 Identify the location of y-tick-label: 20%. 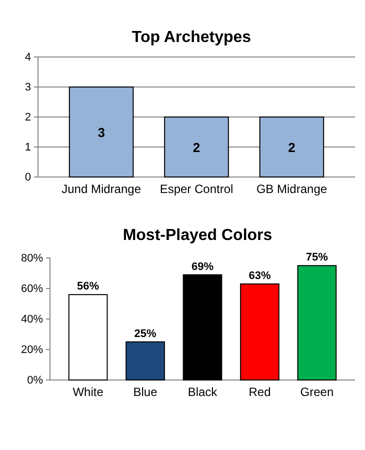
(32, 350).